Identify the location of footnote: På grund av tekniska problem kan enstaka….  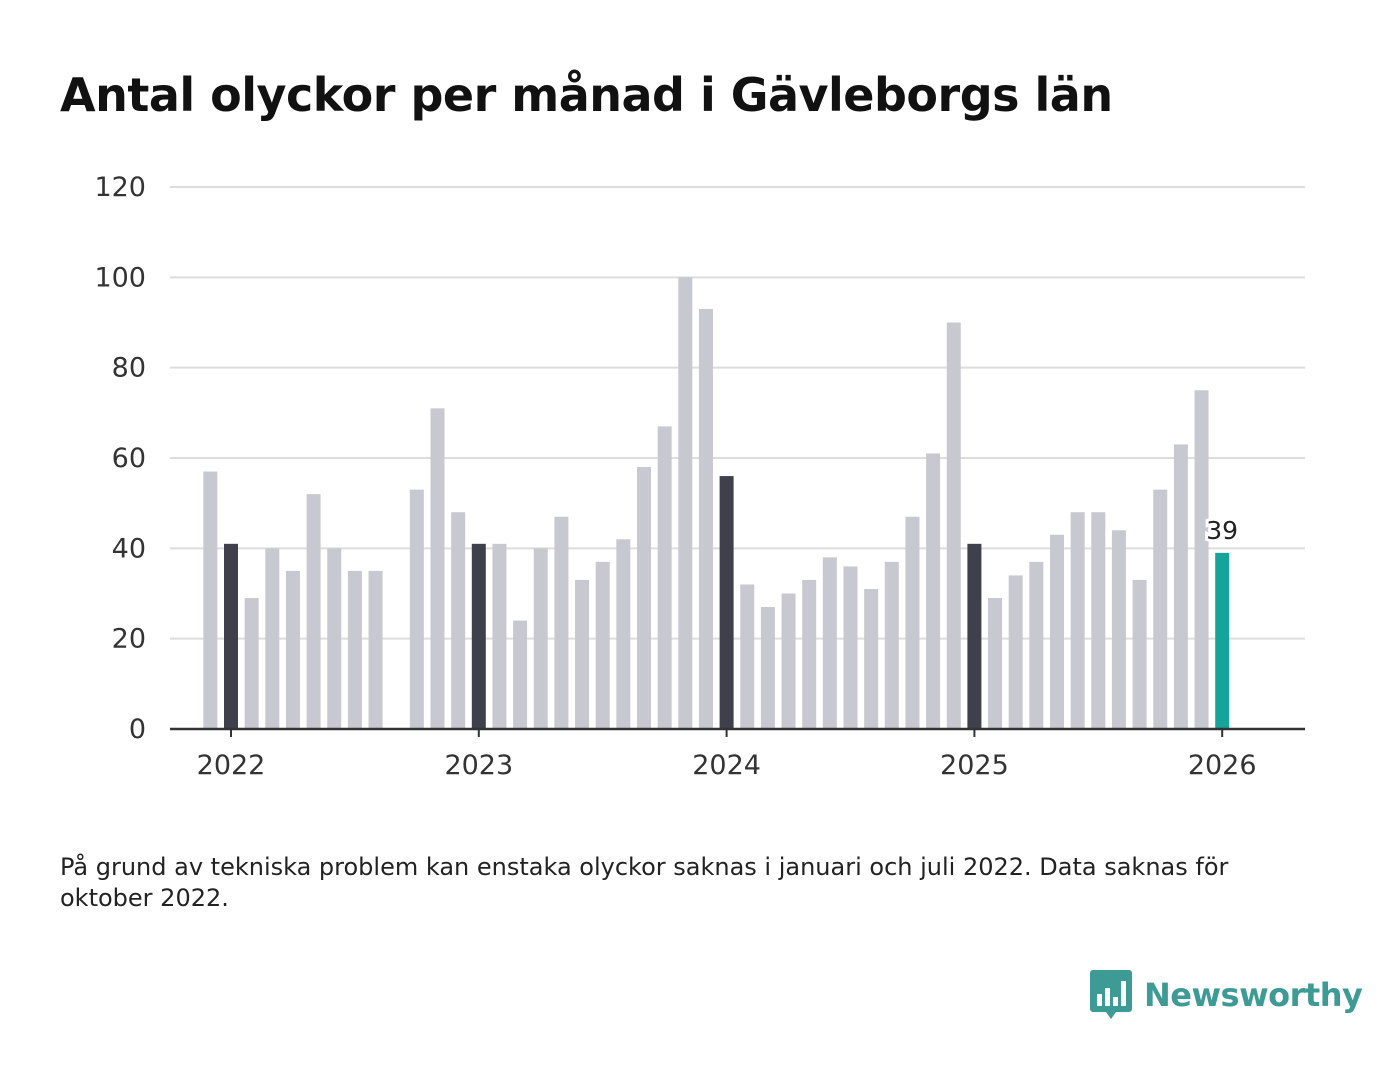
(644, 882).